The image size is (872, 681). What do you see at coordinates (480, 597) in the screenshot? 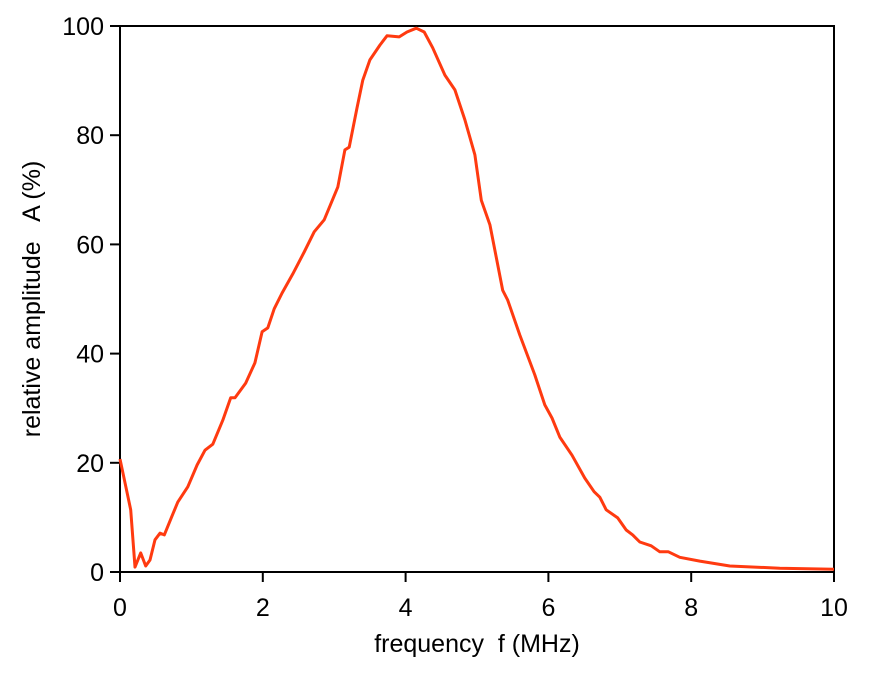
I see `x-axis-ticks: 0 2 4 6 8 10` at bounding box center [480, 597].